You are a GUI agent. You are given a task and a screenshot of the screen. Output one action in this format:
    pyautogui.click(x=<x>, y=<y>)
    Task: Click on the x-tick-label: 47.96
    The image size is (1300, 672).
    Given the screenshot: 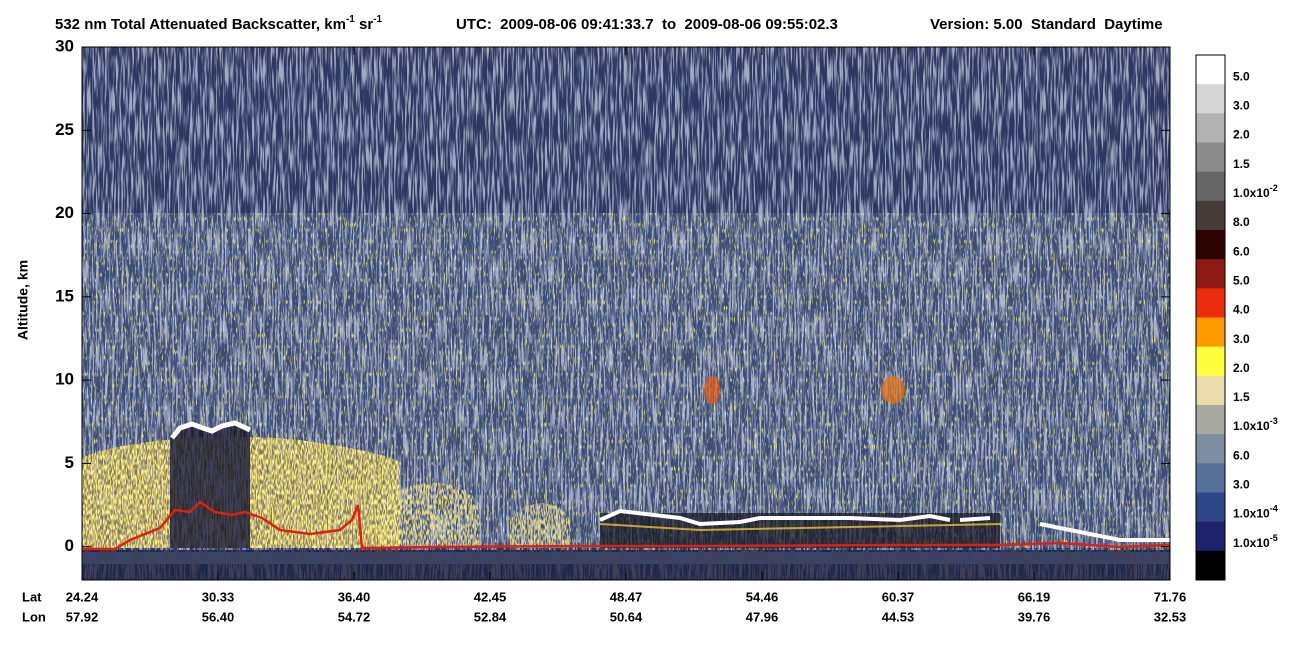 What is the action you would take?
    pyautogui.click(x=762, y=616)
    